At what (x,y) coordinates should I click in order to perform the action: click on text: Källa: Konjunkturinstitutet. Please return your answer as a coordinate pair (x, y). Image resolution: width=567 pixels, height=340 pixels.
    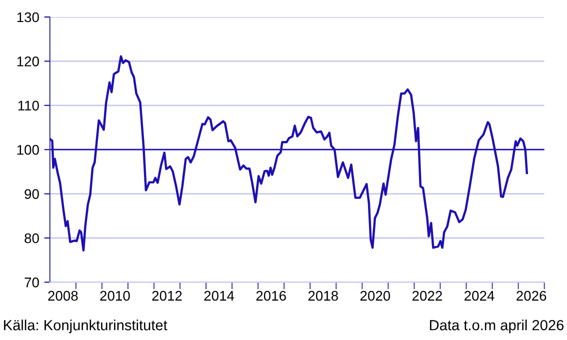
    Looking at the image, I should click on (86, 327).